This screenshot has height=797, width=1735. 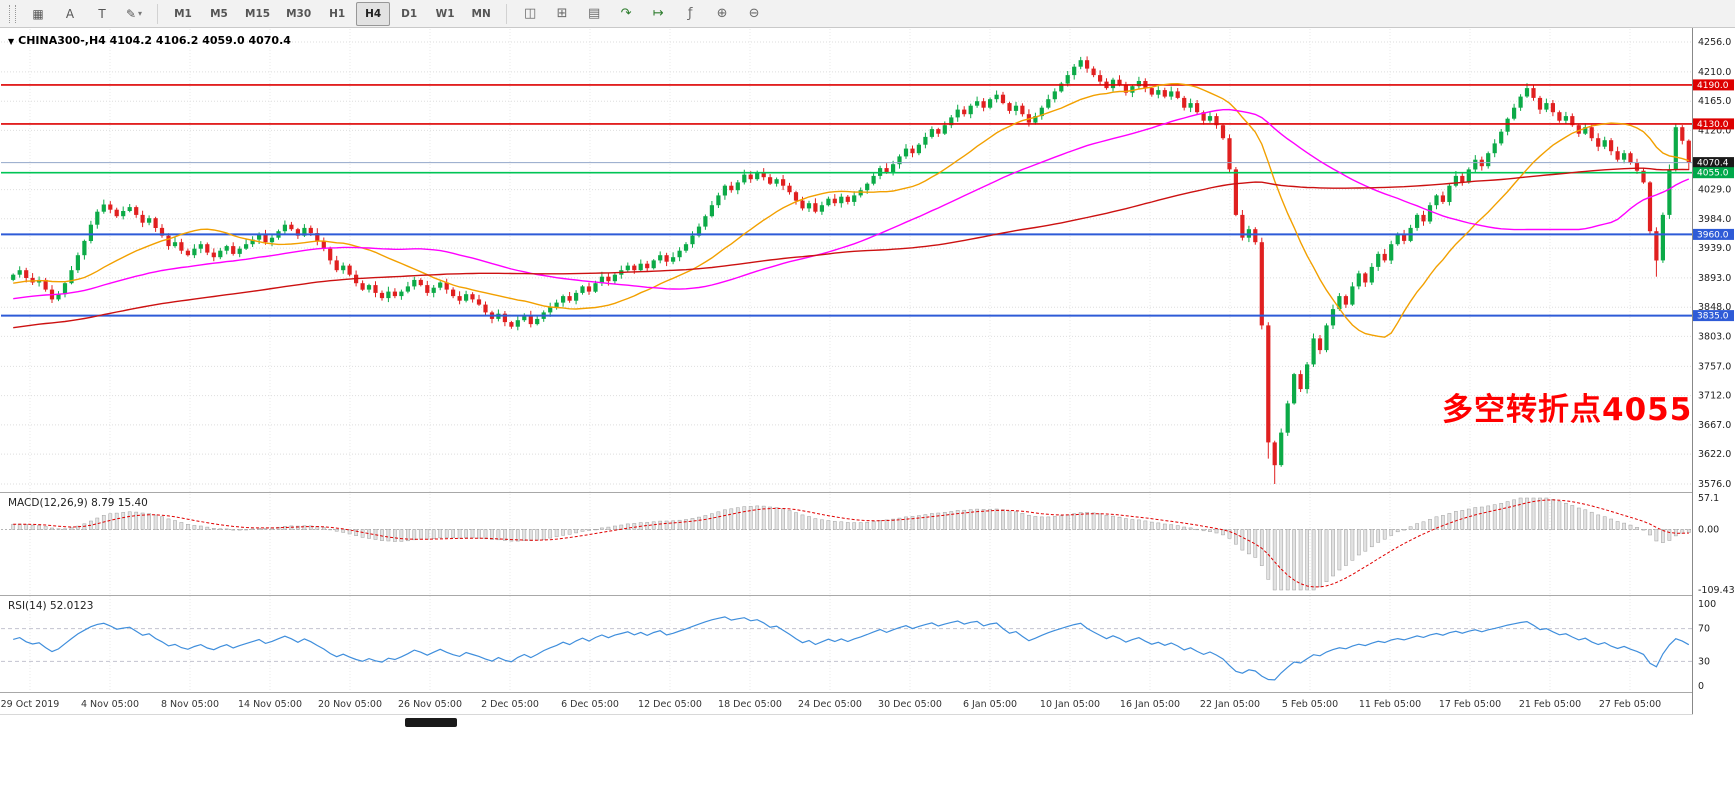 I want to click on tile-windows-icon: ◫, so click(x=530, y=13).